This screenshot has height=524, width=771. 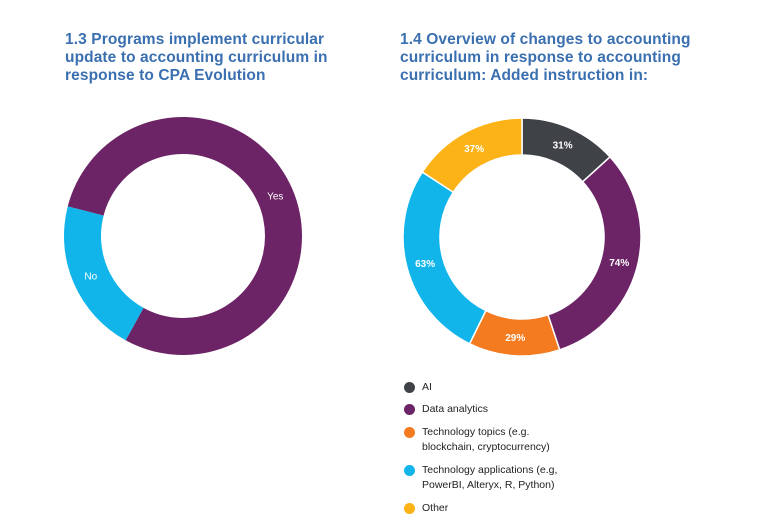 I want to click on slice-label-technology-applications-e-g-powerbi-alteryx-r-python: 63%, so click(x=425, y=264).